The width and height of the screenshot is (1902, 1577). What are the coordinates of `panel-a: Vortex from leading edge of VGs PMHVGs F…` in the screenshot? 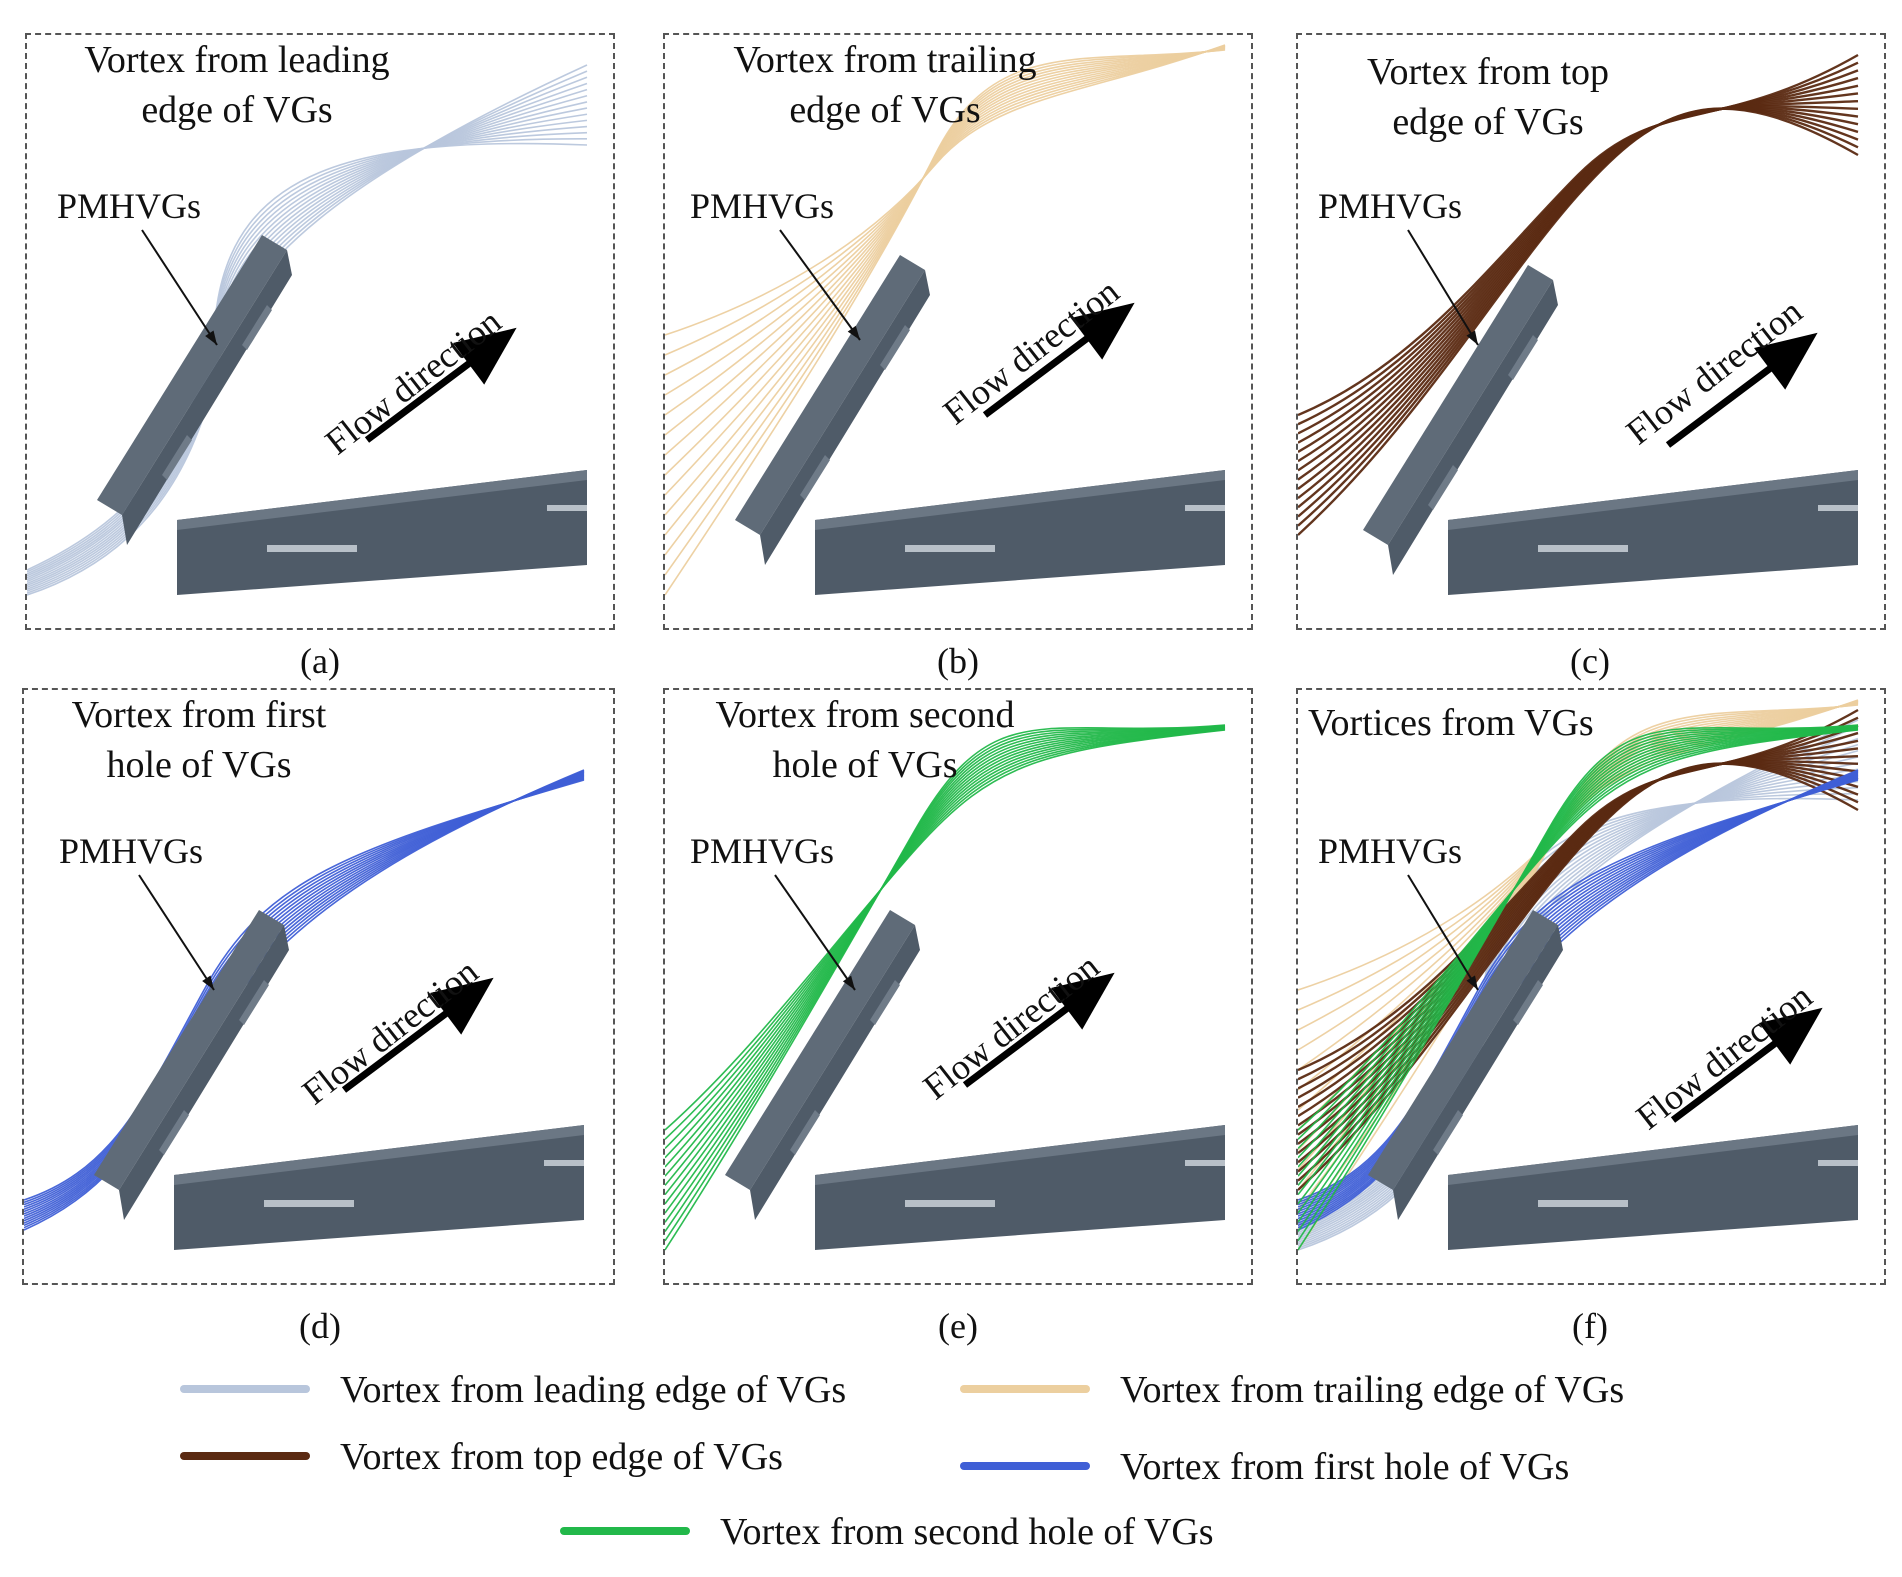 It's located at (320, 331).